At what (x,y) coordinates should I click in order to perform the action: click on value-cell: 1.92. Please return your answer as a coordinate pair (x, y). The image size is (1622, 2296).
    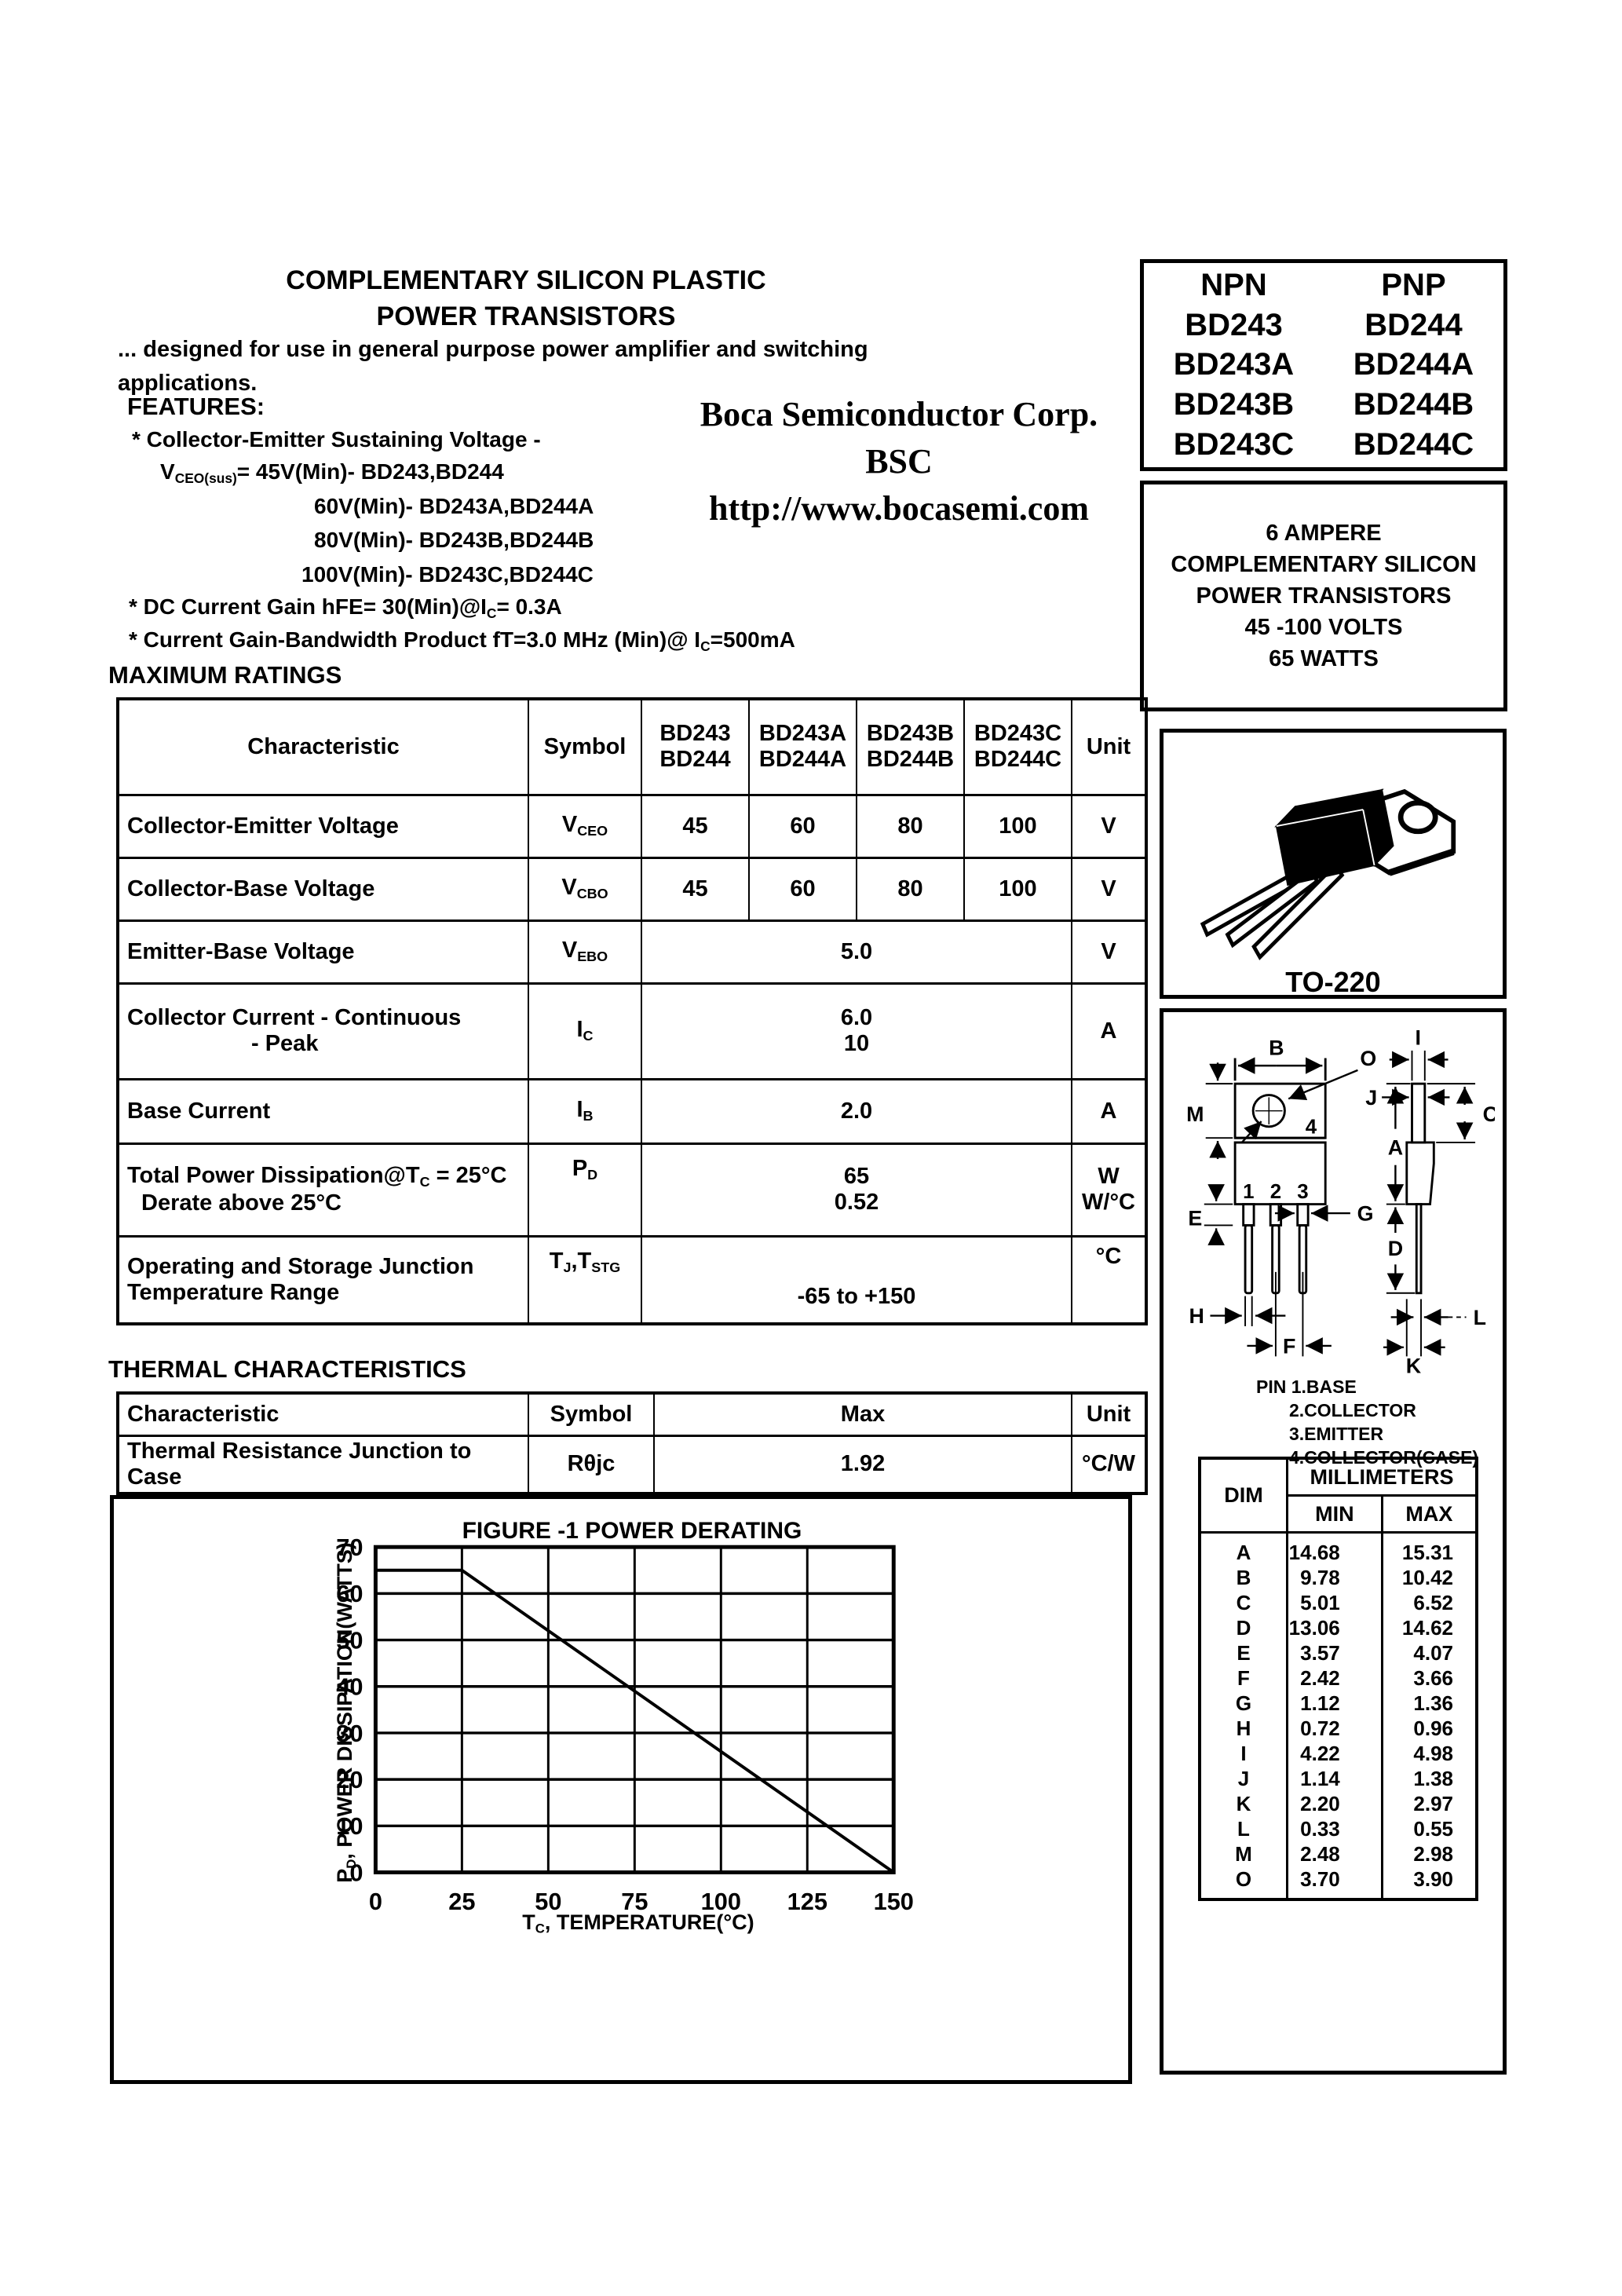
    Looking at the image, I should click on (863, 1464).